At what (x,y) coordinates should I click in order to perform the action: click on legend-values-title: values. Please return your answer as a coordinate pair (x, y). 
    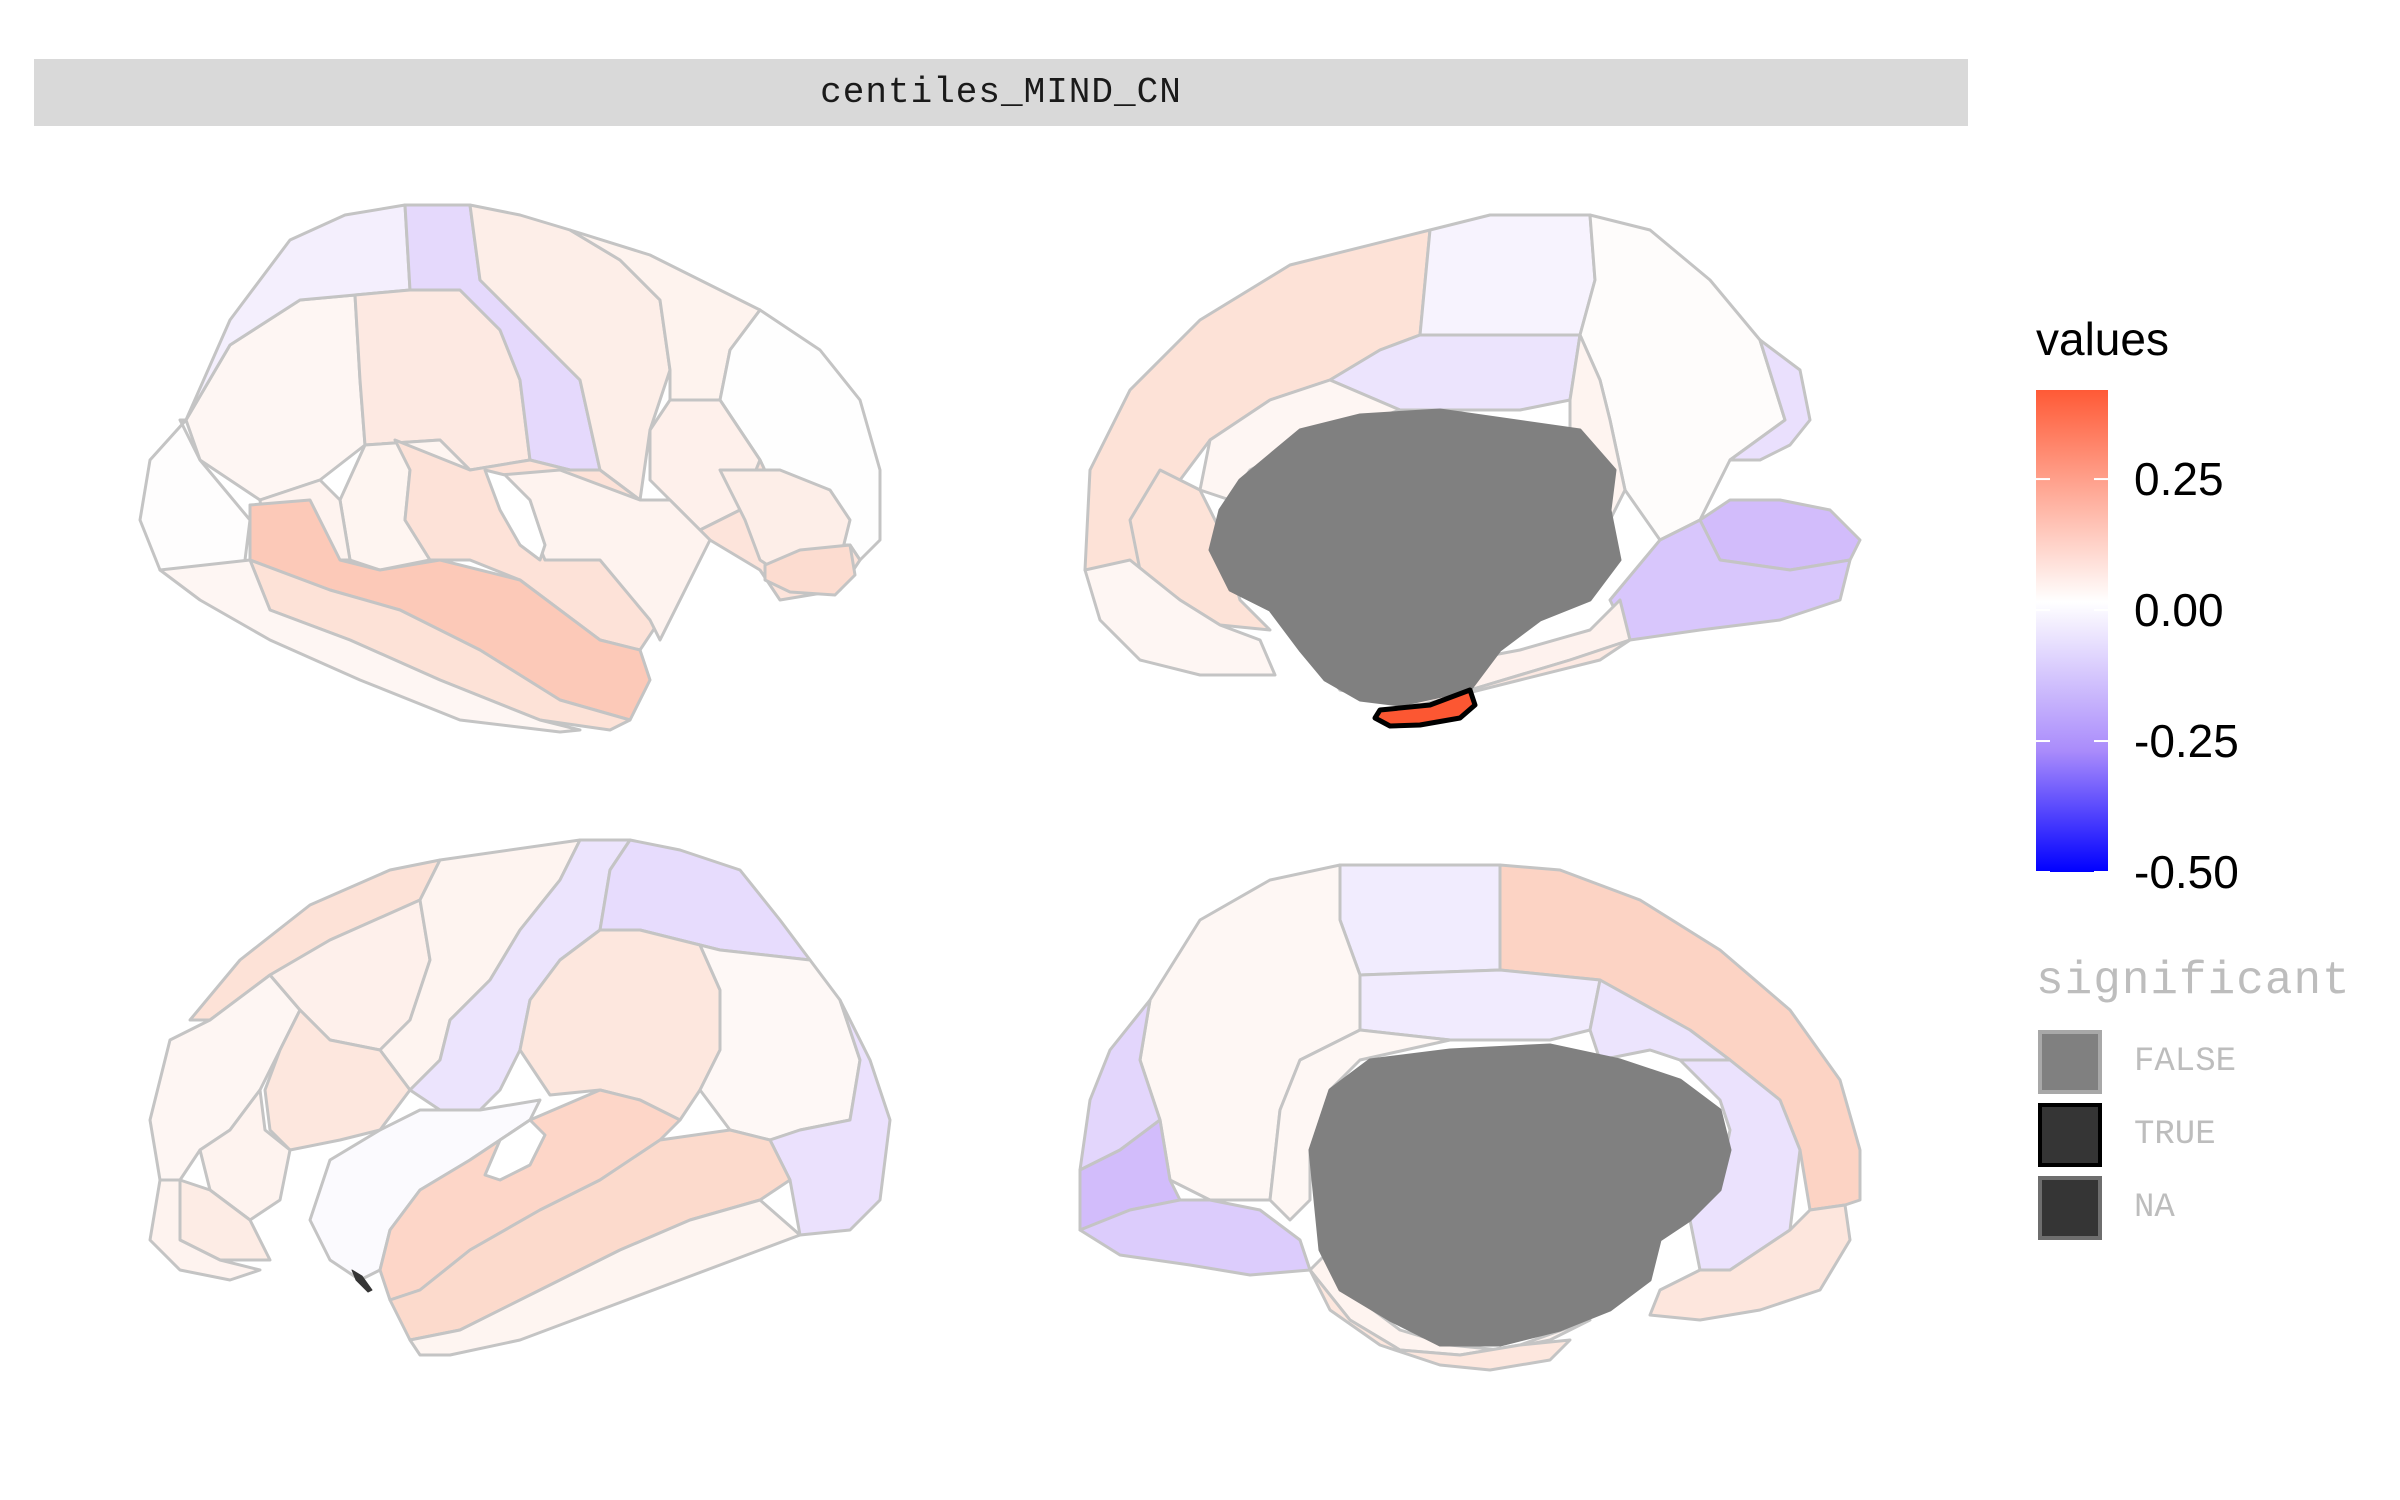
    Looking at the image, I should click on (2102, 339).